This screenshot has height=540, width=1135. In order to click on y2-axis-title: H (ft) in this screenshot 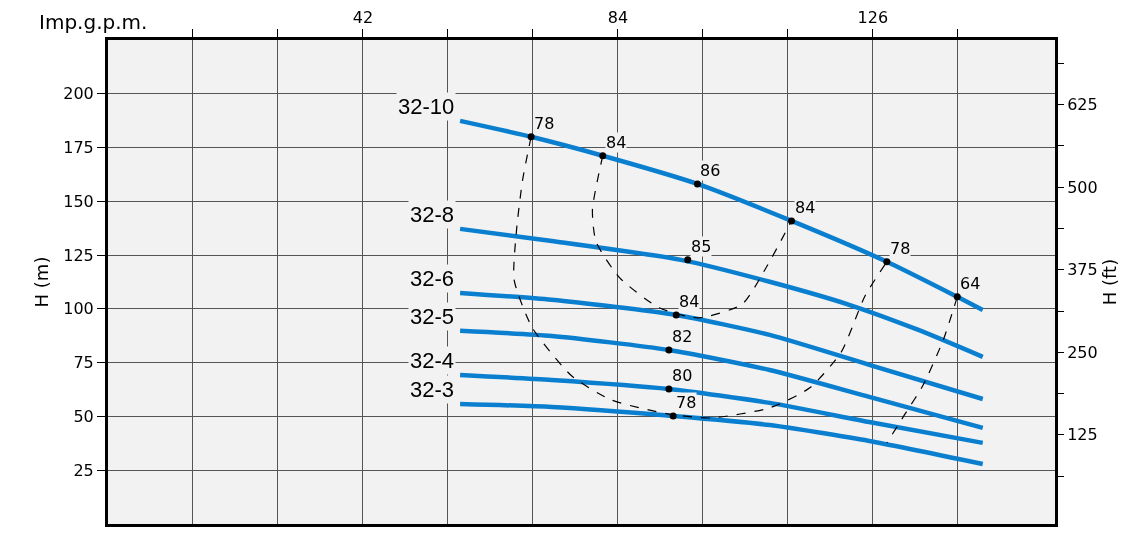, I will do `click(1109, 282)`.